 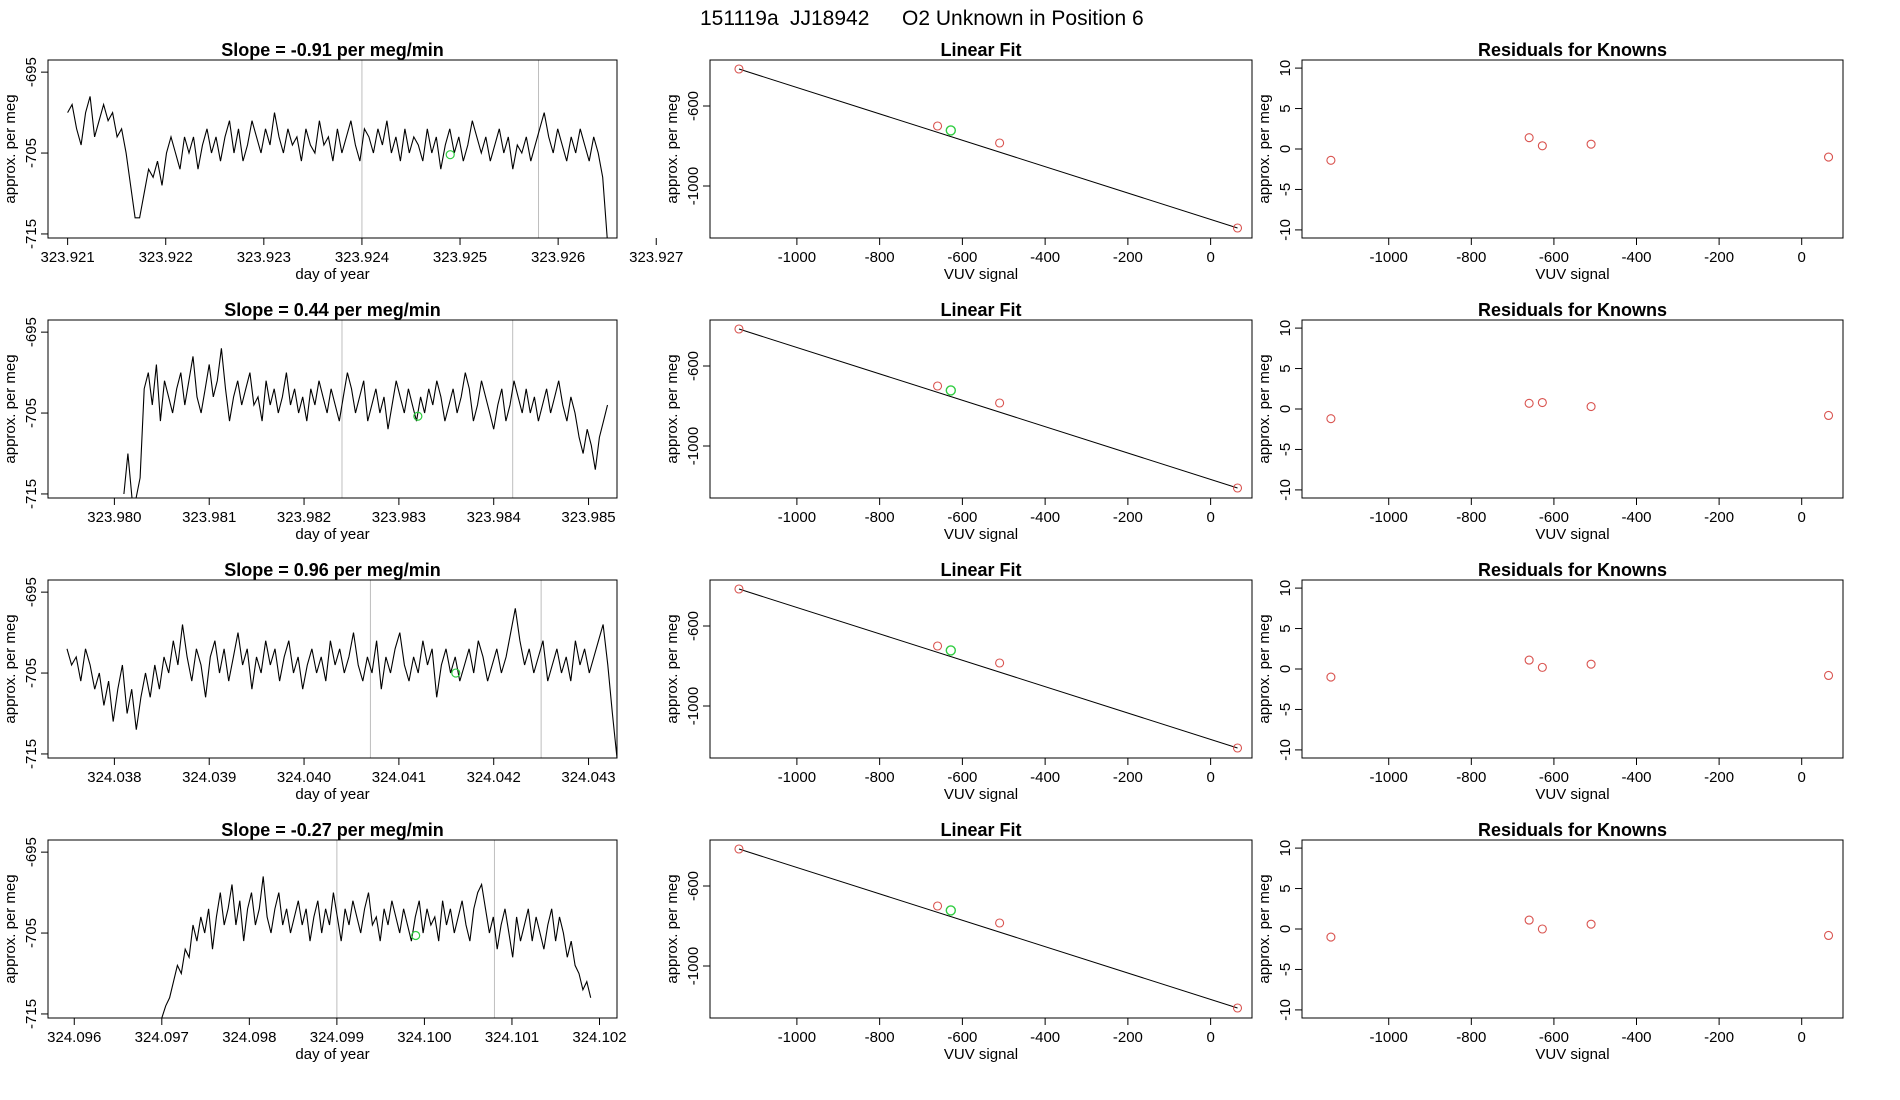 I want to click on x-tick-label: 324.097, so click(x=162, y=1037).